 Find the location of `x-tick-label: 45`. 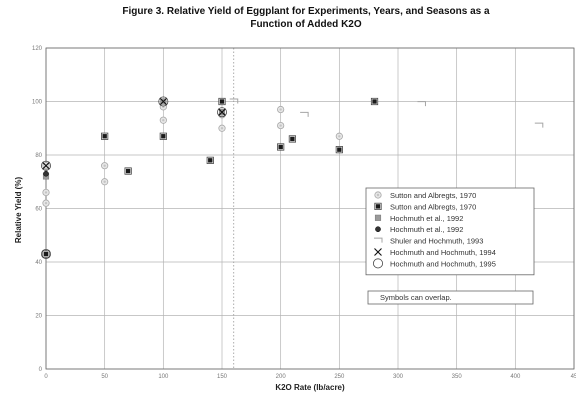

x-tick-label: 45 is located at coordinates (573, 377).